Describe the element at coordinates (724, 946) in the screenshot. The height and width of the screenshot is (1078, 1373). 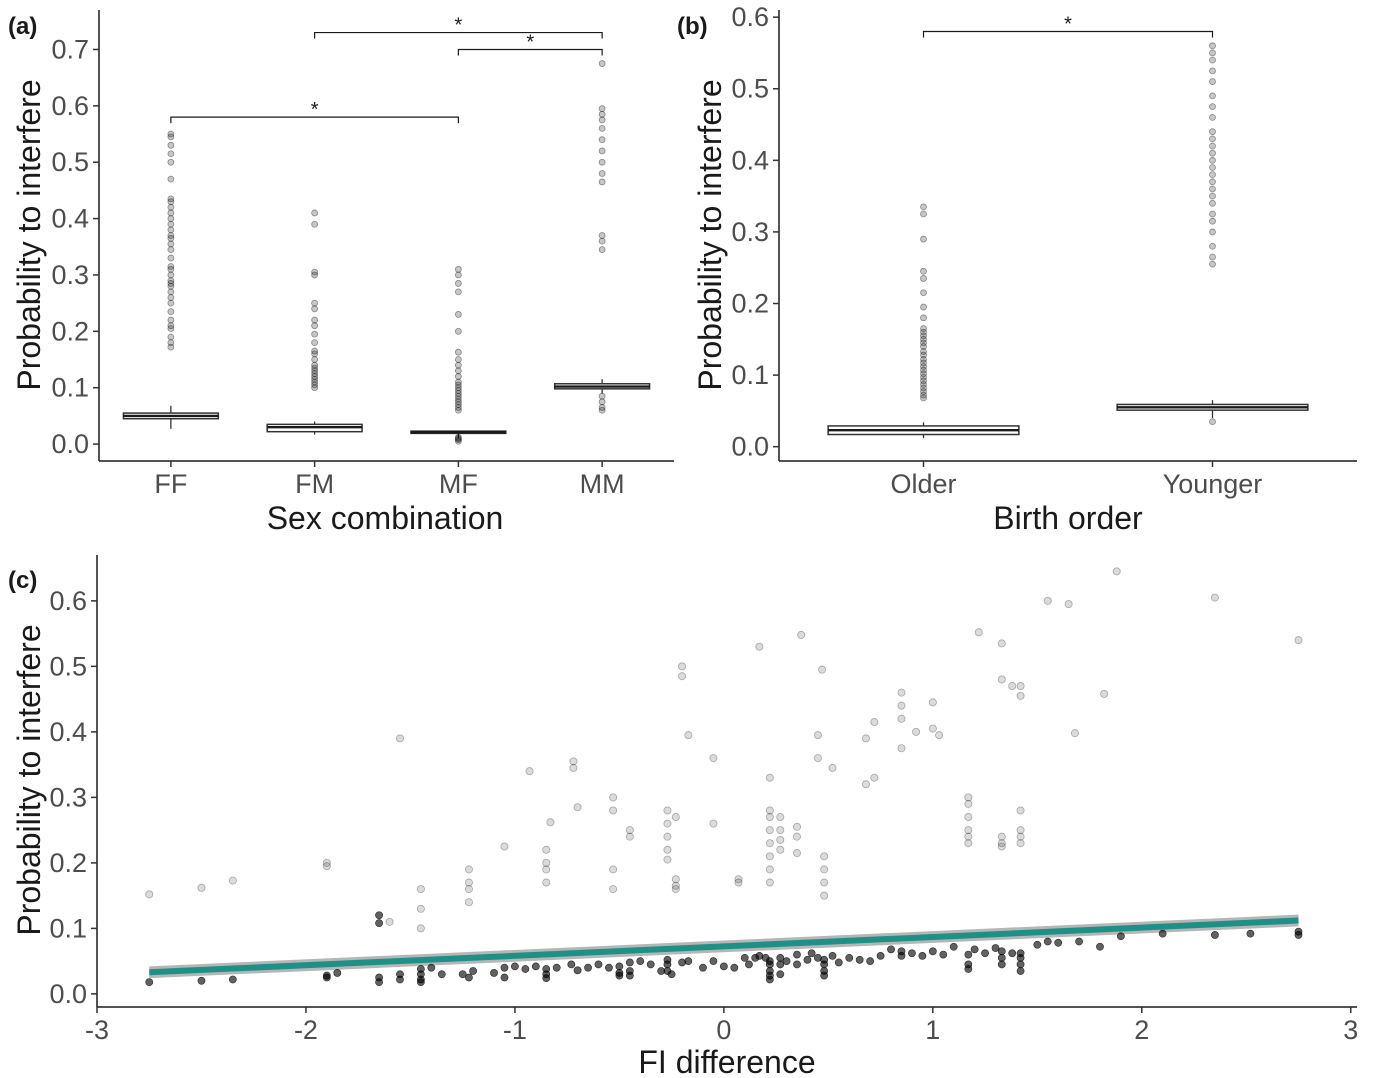
I see `panel-c-trend-line` at that location.